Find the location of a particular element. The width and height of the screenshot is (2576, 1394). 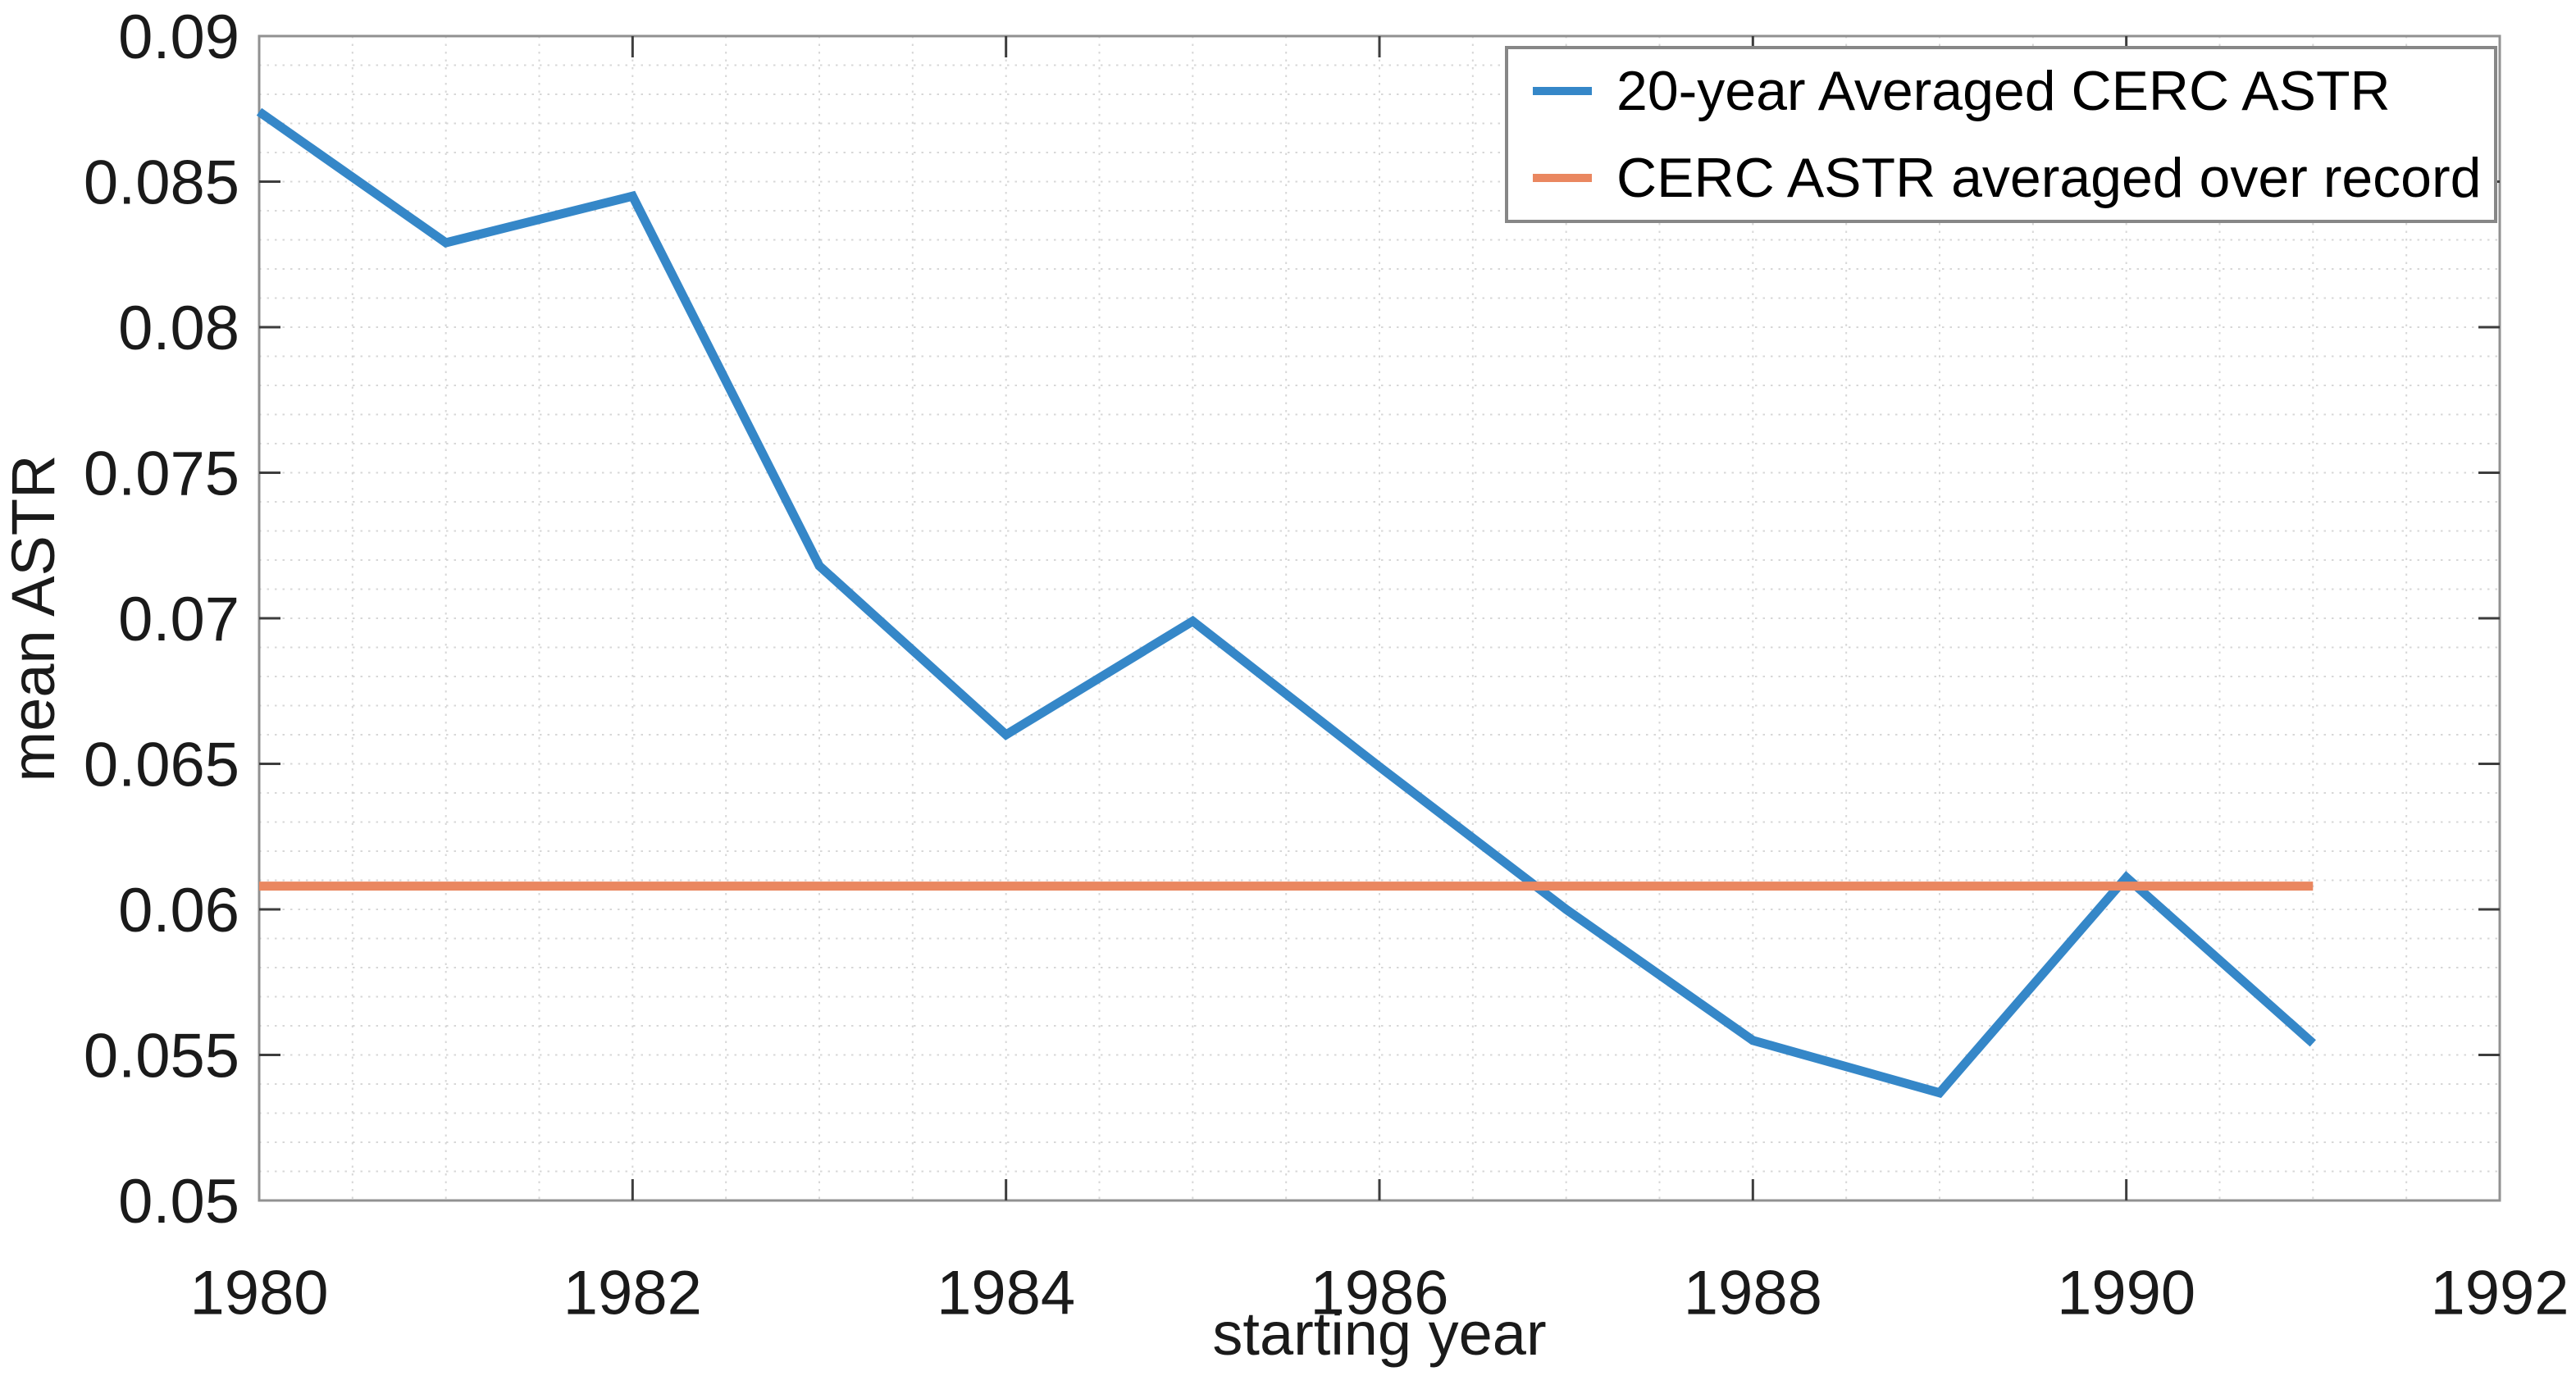

x-tick-label: 1990 is located at coordinates (2126, 1293).